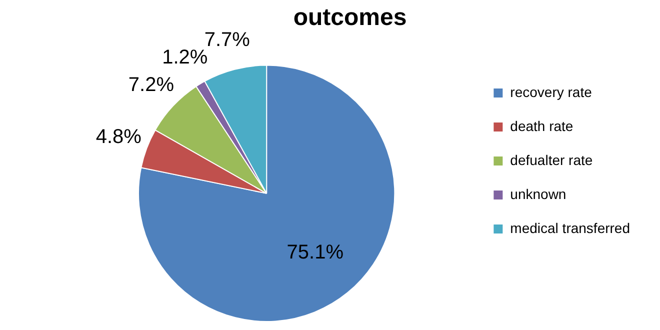  I want to click on chart-title: outcomes, so click(350, 18).